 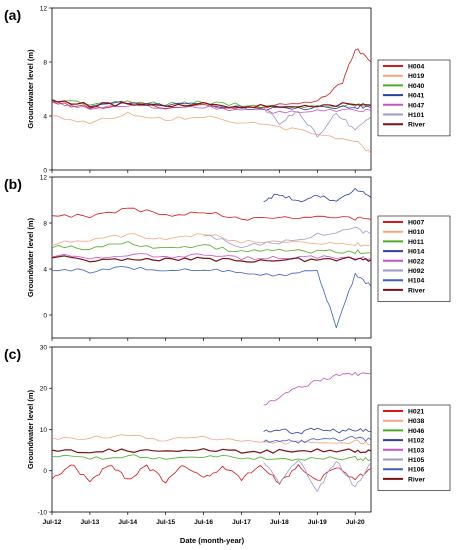 What do you see at coordinates (203, 522) in the screenshot?
I see `x-tick-label: Jul-16` at bounding box center [203, 522].